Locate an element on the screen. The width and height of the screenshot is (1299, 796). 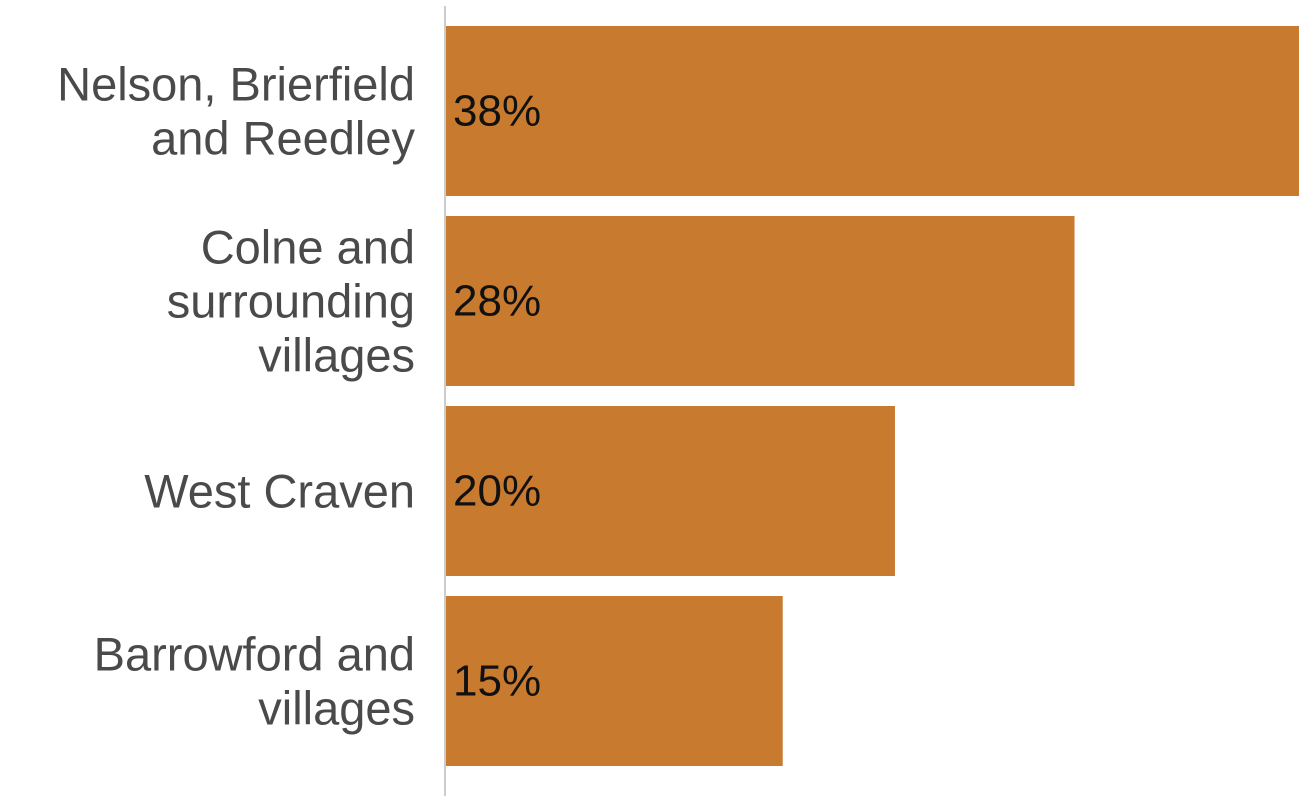
category-label-3: Barrowford and villages is located at coordinates (254, 681).